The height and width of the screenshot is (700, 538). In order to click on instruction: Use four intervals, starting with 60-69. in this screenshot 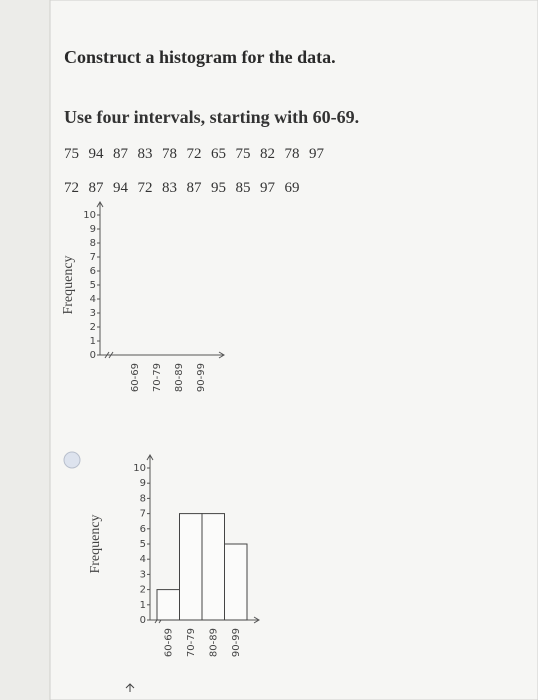, I will do `click(211, 117)`.